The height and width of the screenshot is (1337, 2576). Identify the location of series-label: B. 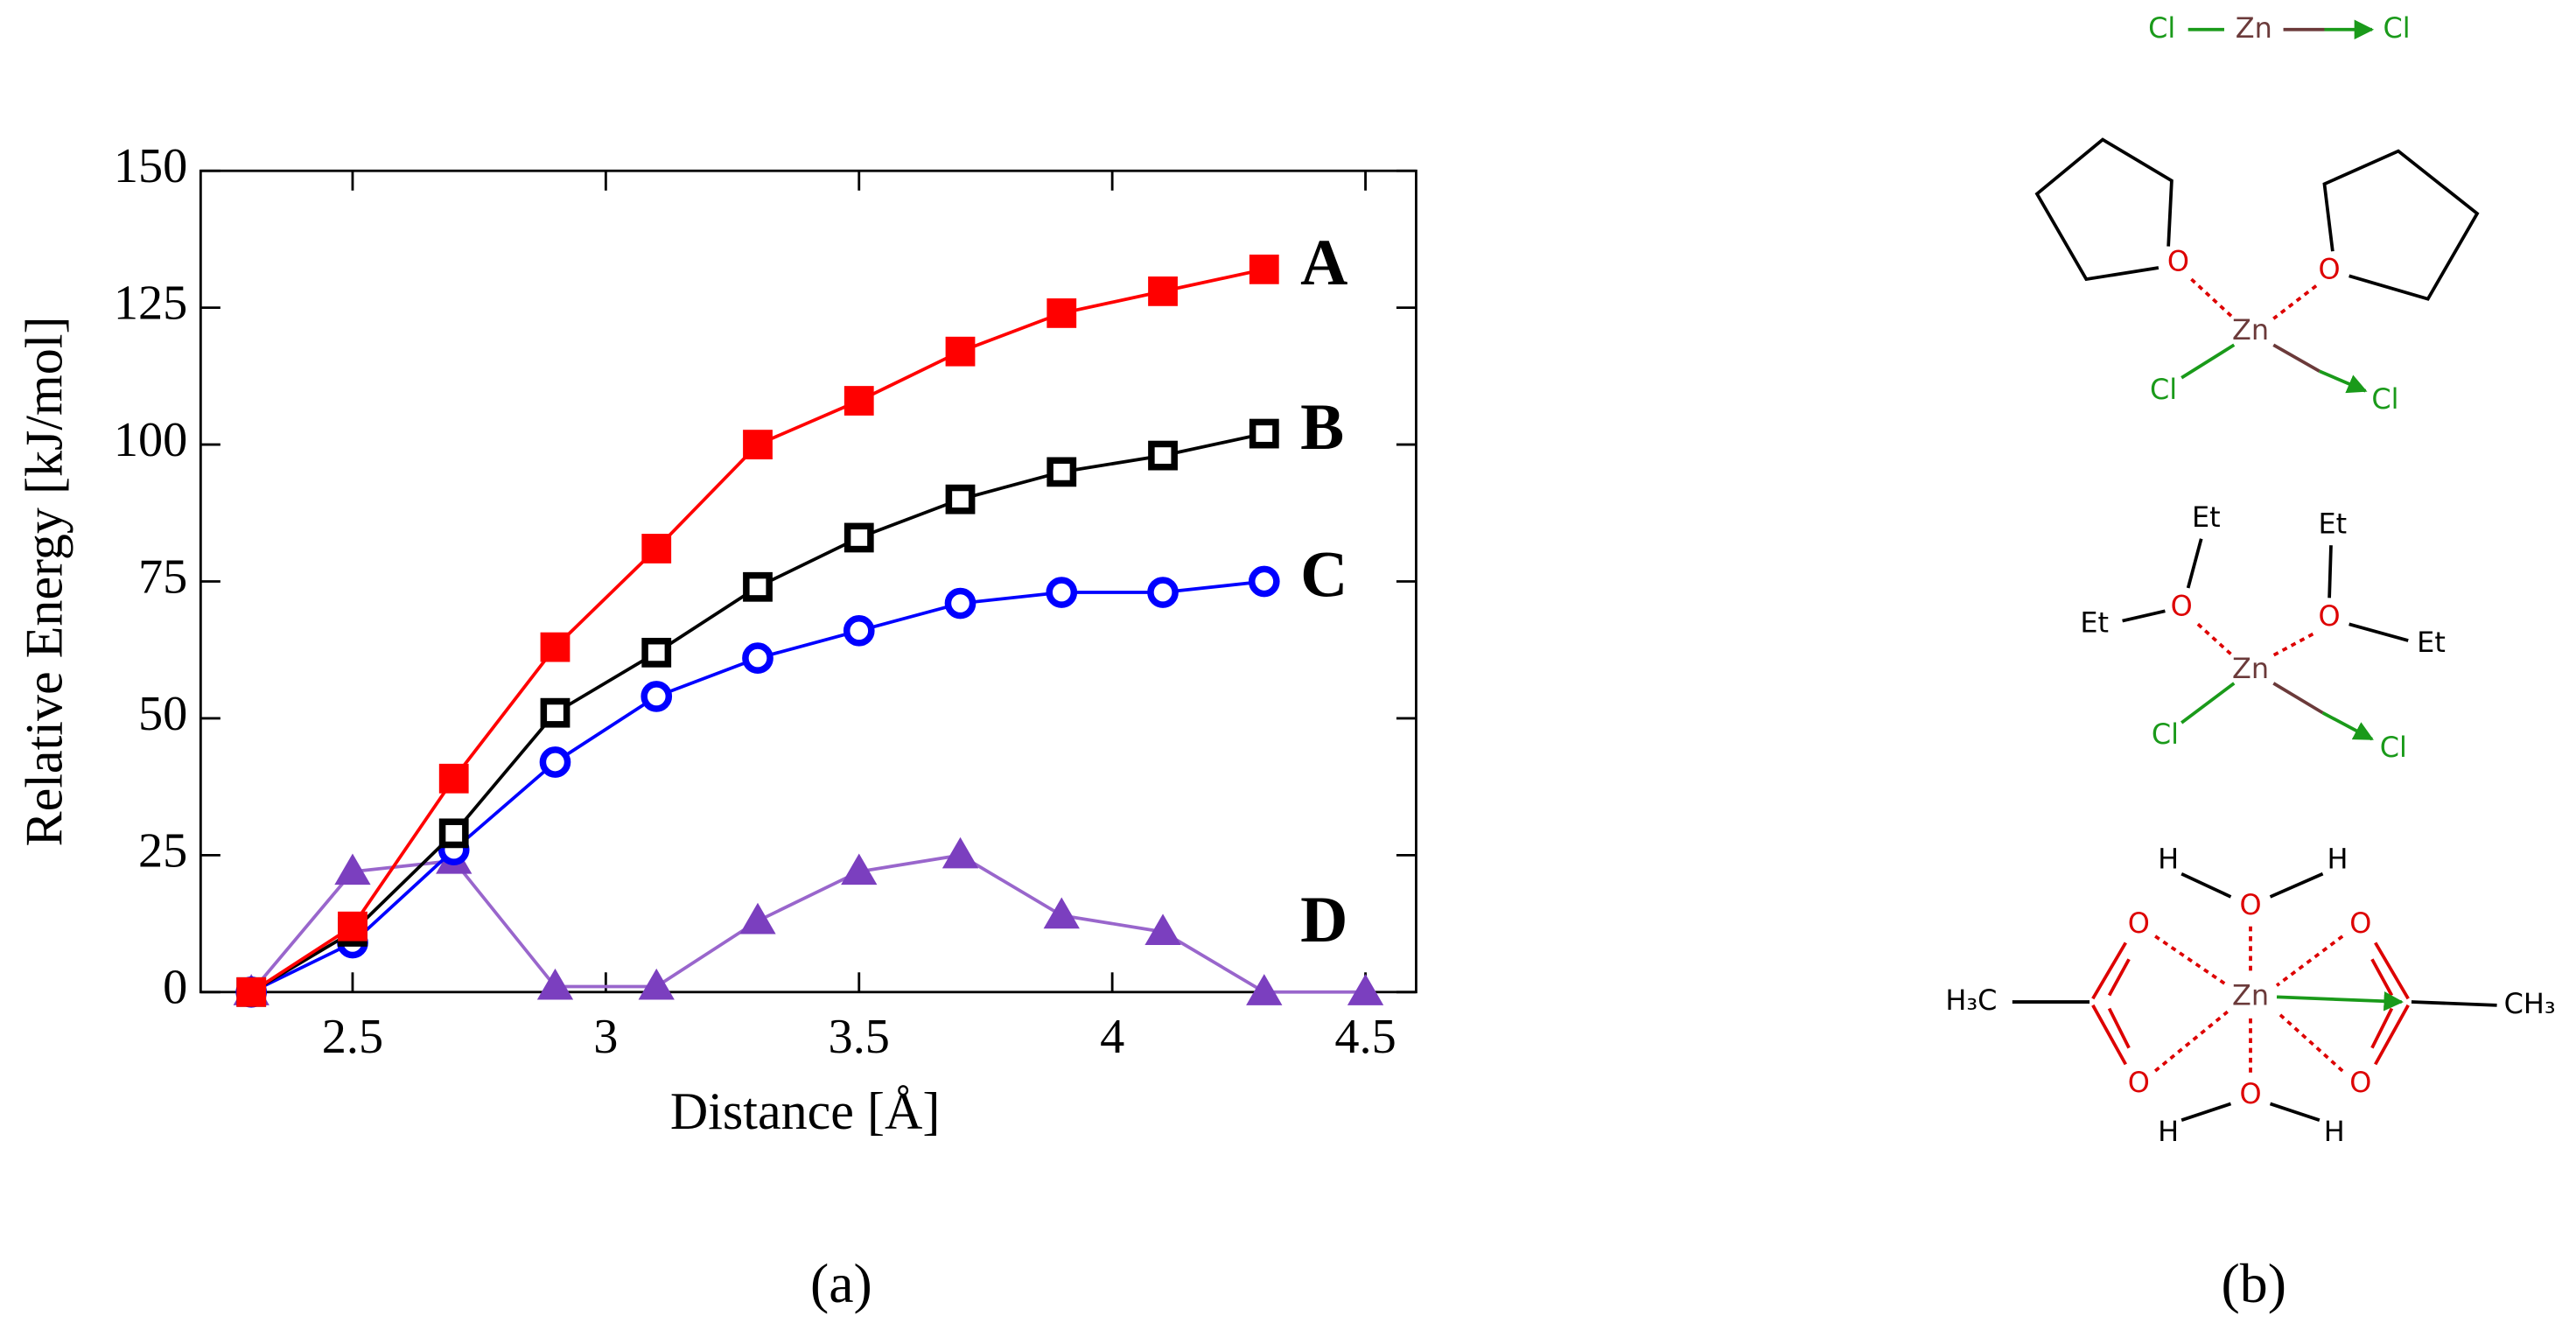
(1322, 427).